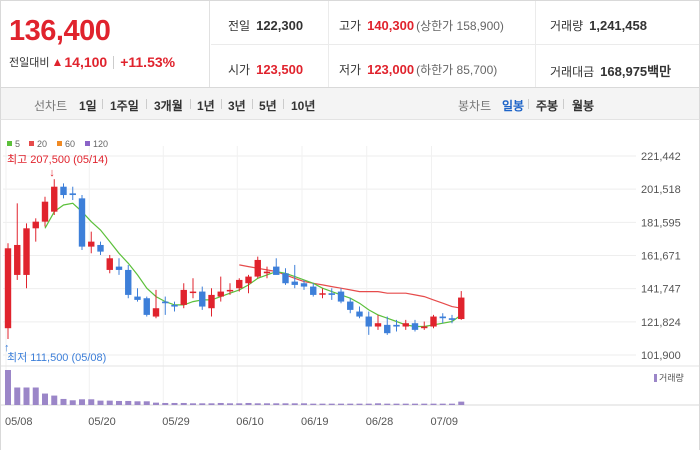 This screenshot has height=450, width=700. Describe the element at coordinates (659, 71) in the screenshot. I see `stat-unit: 백만` at that location.